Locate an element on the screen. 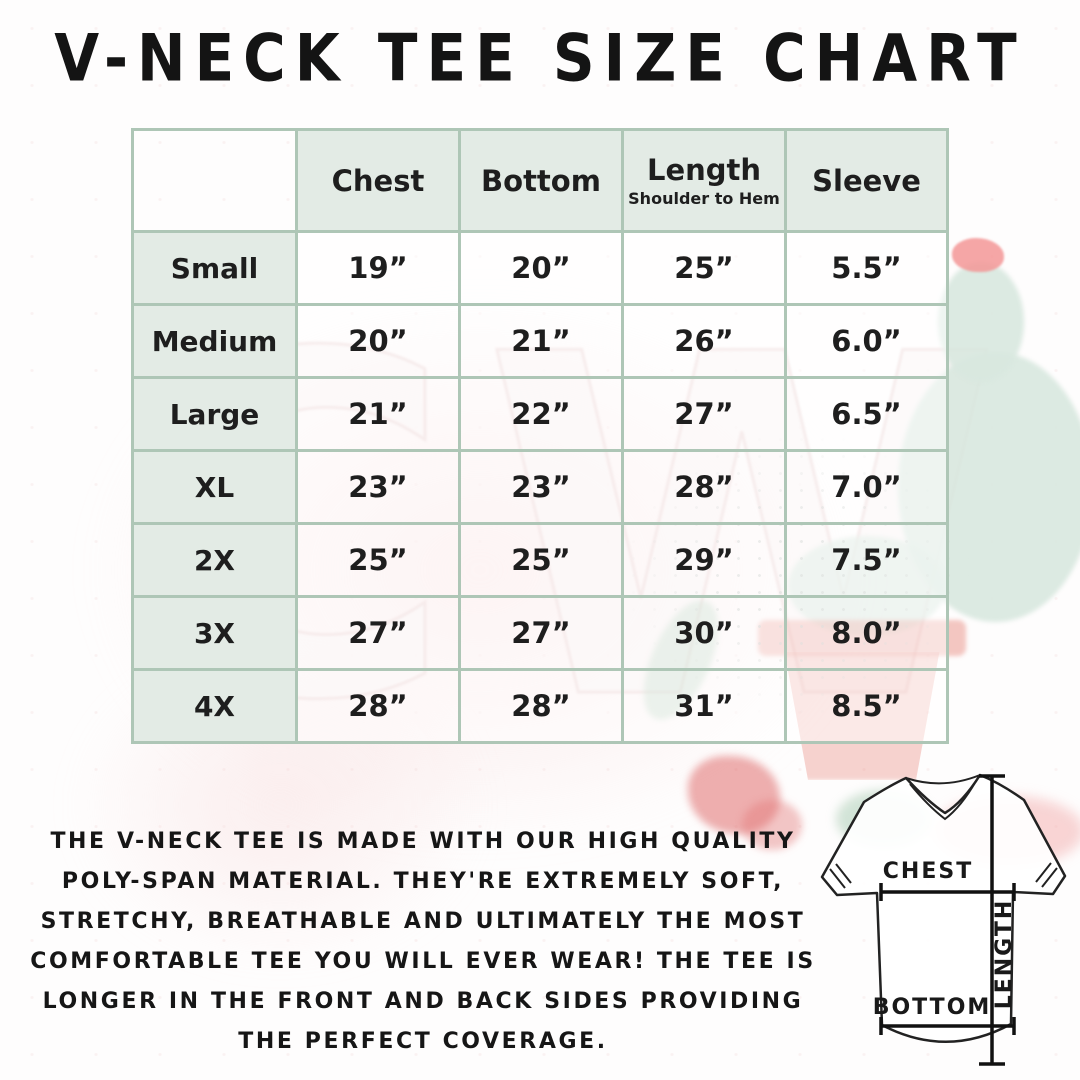 This screenshot has height=1080, width=1080. chest-value: 19” is located at coordinates (378, 268).